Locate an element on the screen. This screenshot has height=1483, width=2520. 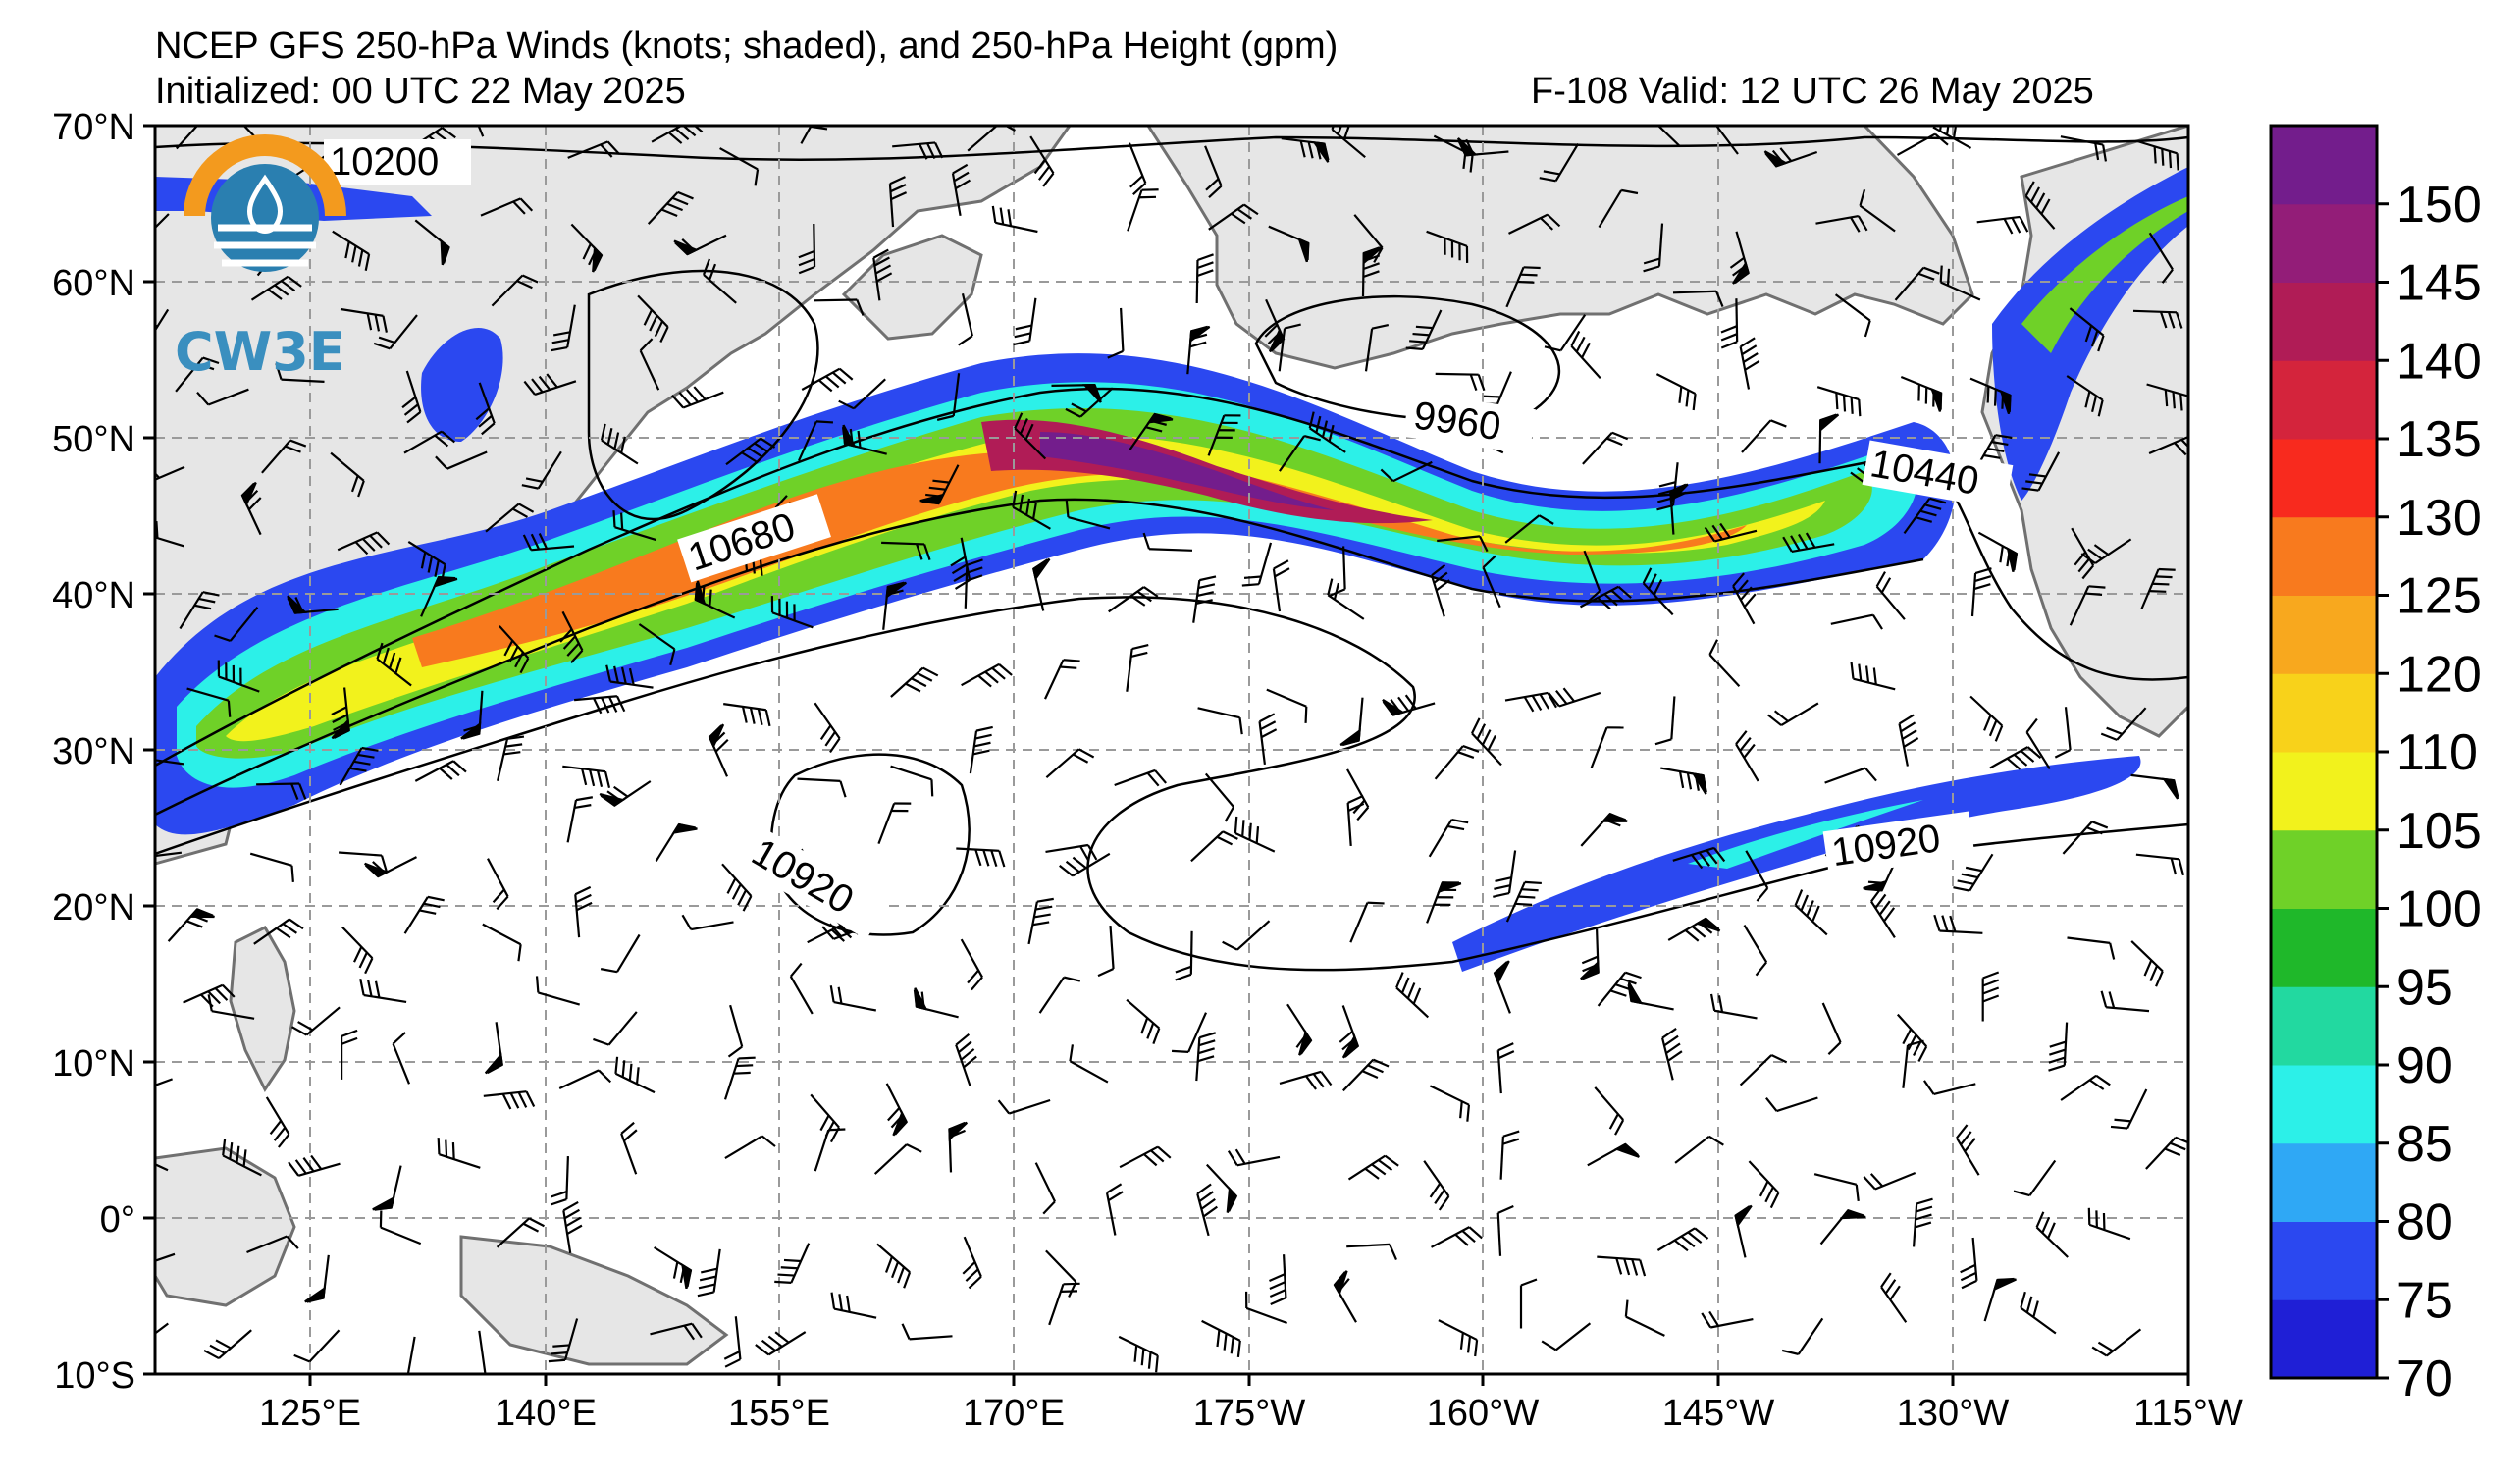
land-philippines is located at coordinates (262, 1009).